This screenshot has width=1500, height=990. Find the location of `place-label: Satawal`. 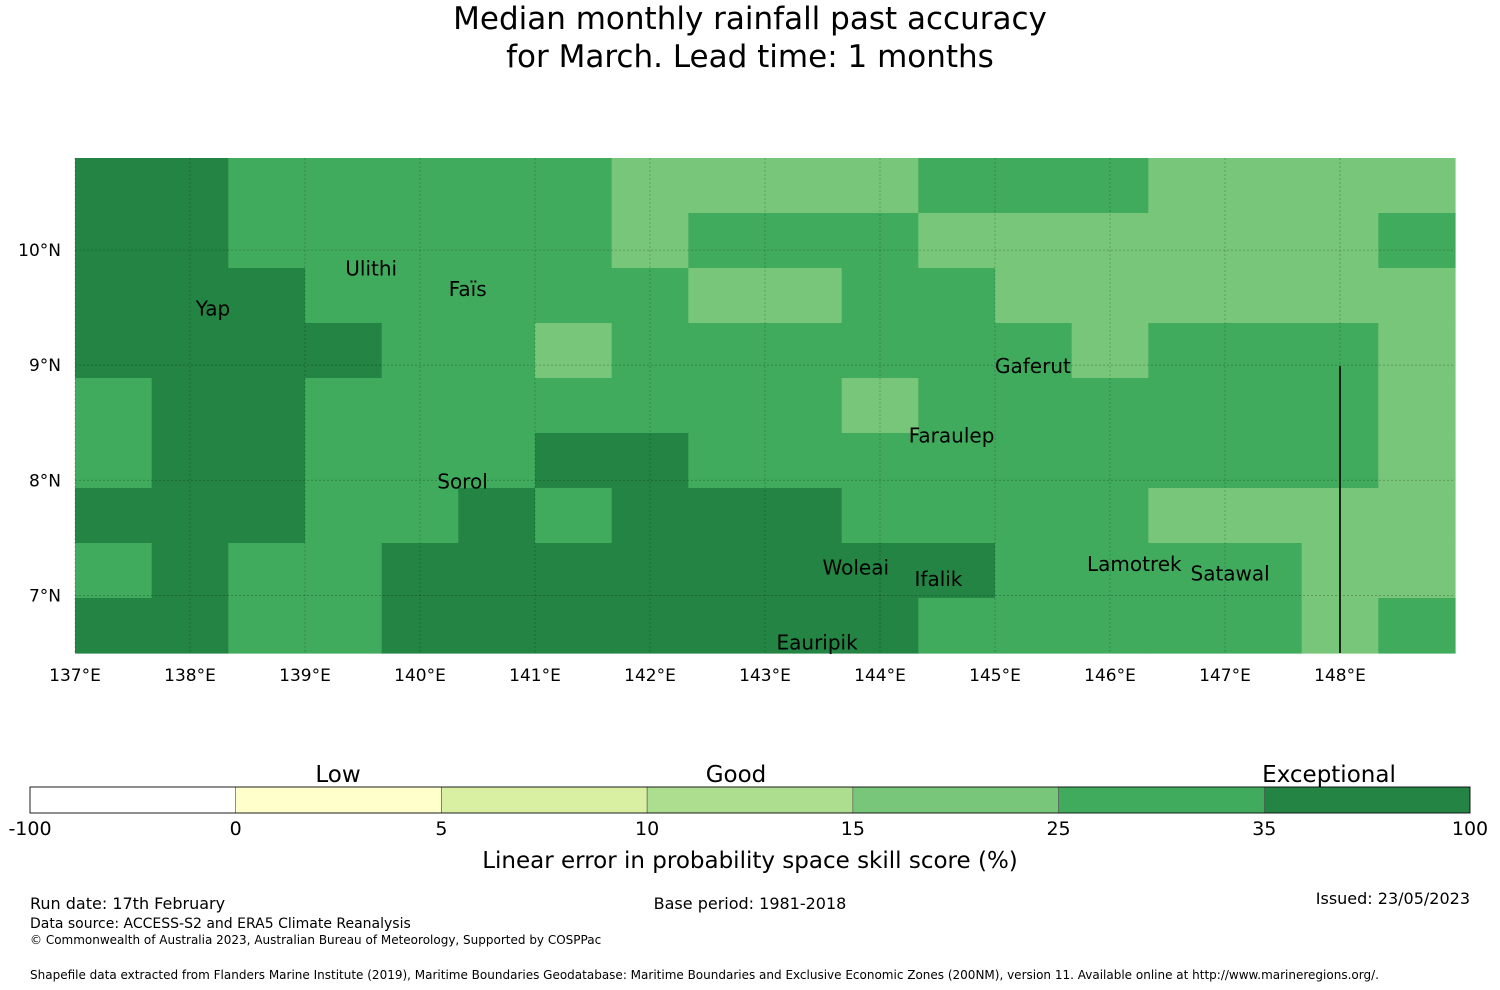

place-label: Satawal is located at coordinates (1230, 573).